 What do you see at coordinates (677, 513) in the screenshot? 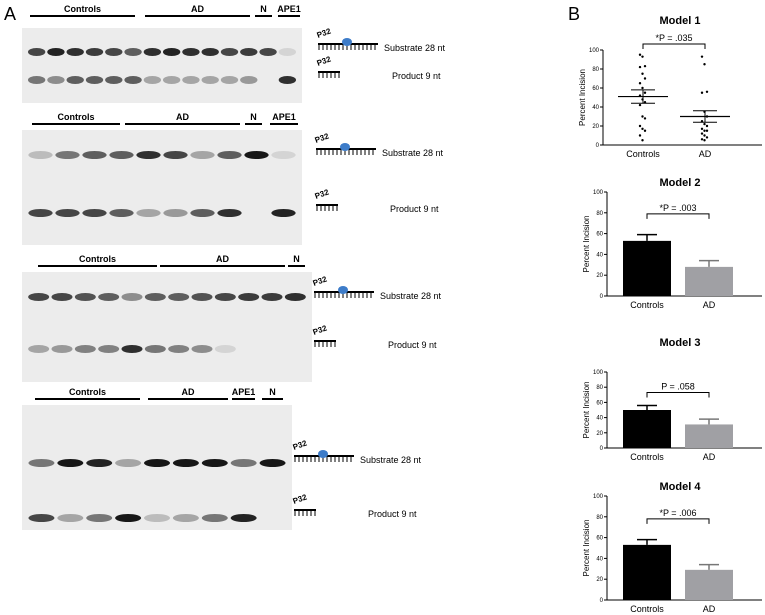
I see `p-value-annotation: *P = .006` at bounding box center [677, 513].